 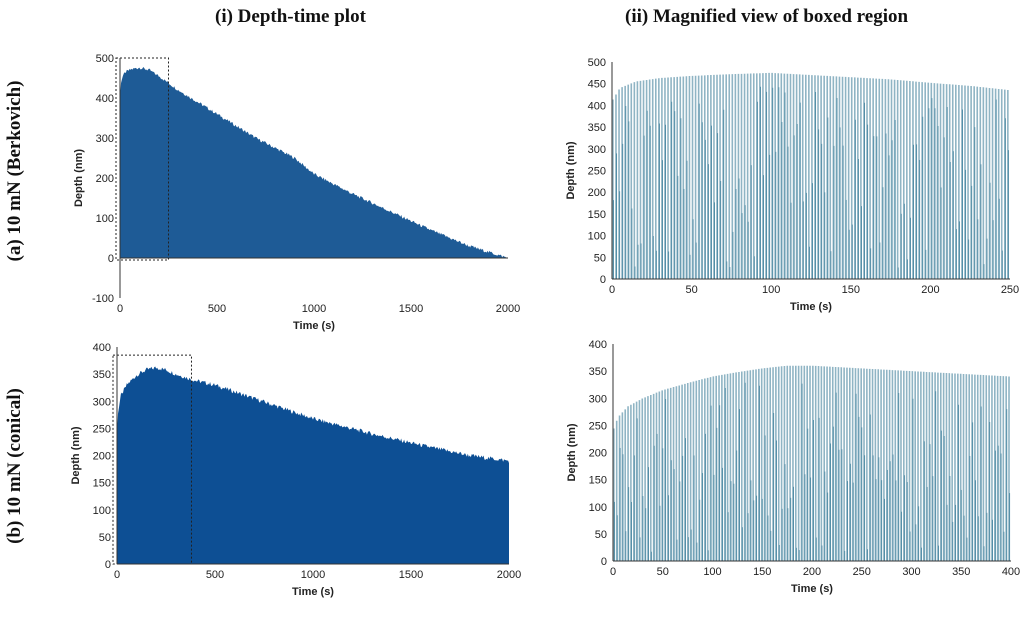 What do you see at coordinates (142, 159) in the screenshot?
I see `boxed-region-marker` at bounding box center [142, 159].